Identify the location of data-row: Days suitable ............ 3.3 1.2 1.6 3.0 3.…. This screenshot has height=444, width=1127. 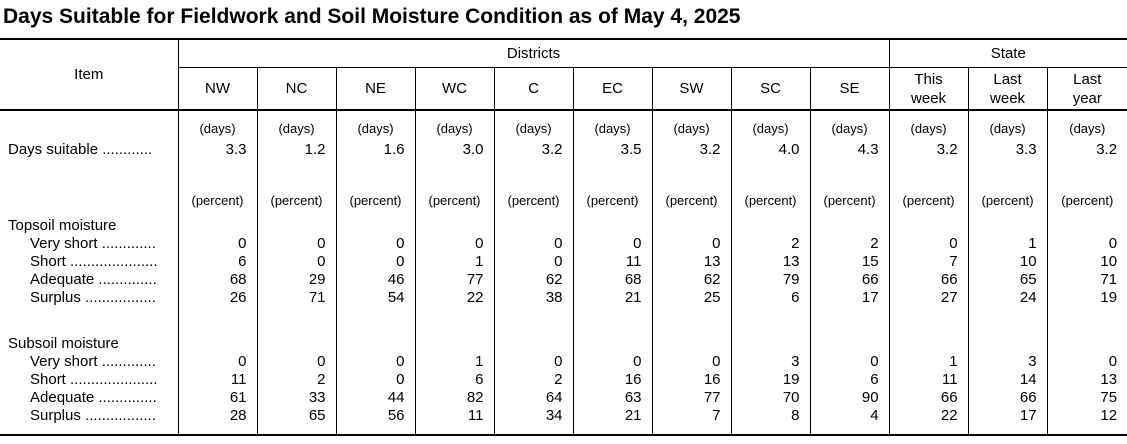
(563, 149).